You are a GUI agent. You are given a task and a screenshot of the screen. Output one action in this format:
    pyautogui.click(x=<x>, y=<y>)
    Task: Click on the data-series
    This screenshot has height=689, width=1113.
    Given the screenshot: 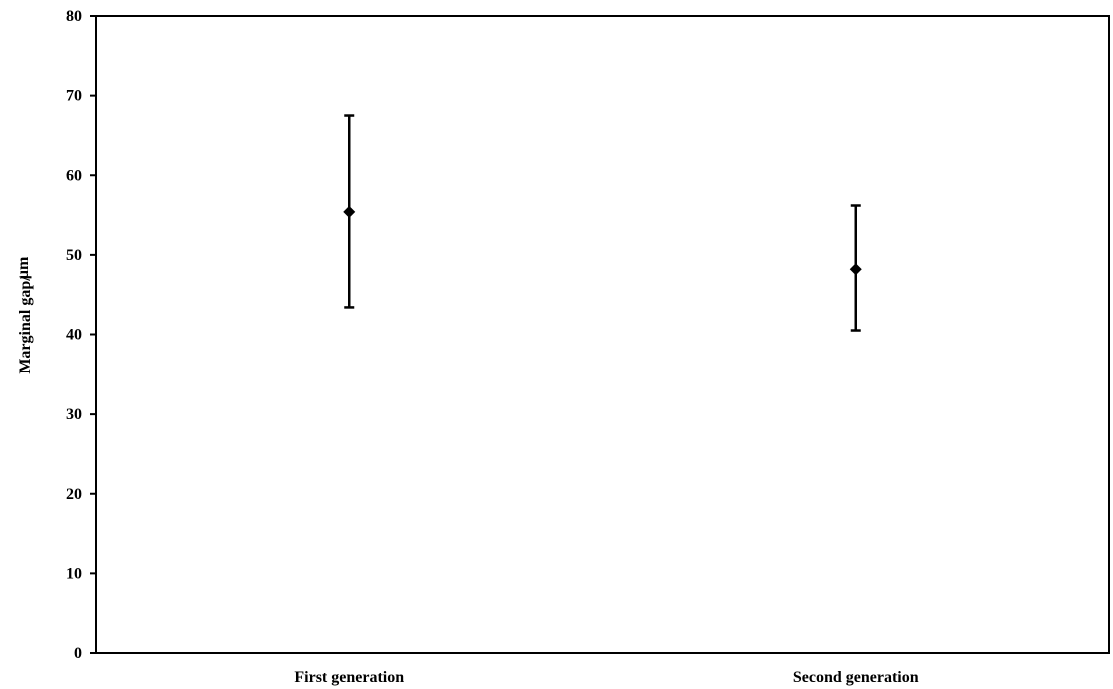 What is the action you would take?
    pyautogui.click(x=602, y=223)
    